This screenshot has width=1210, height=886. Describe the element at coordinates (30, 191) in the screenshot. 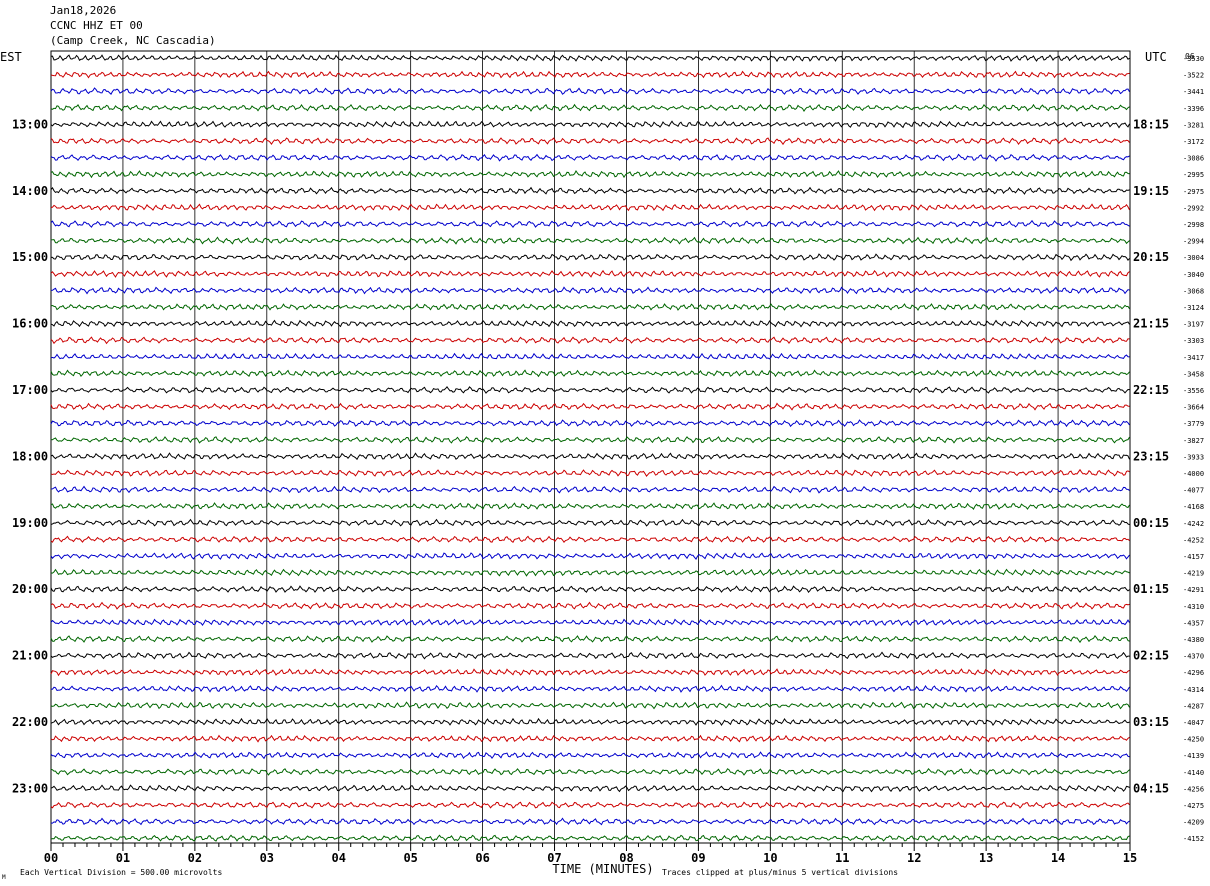

I see `est-hour-label: 14:00` at that location.